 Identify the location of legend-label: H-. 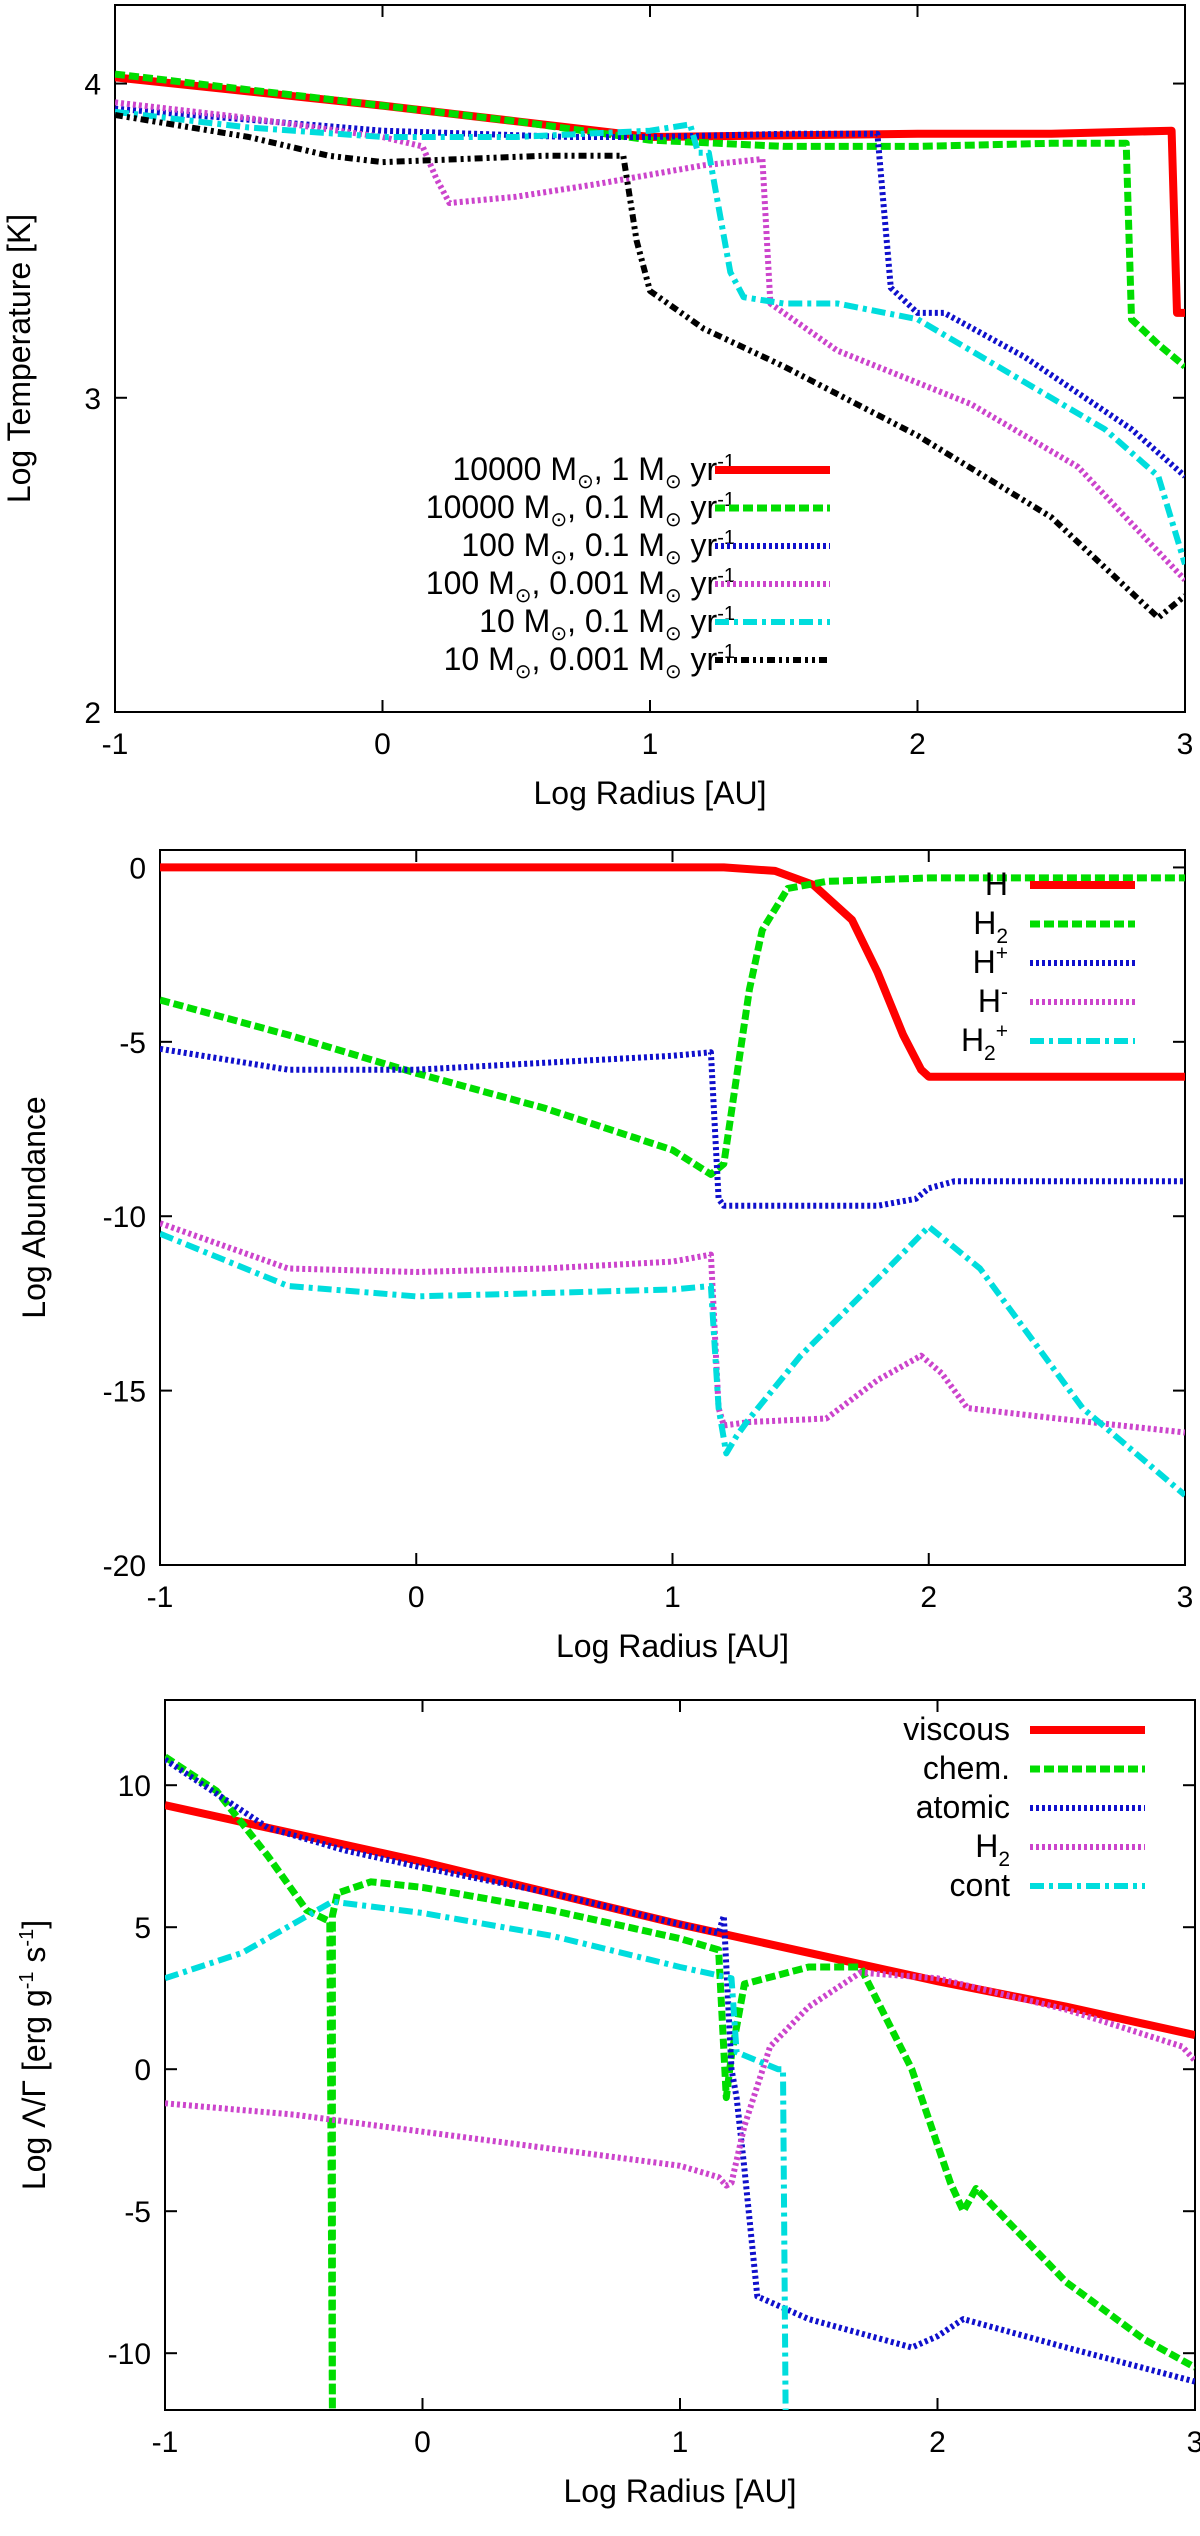
(993, 1000).